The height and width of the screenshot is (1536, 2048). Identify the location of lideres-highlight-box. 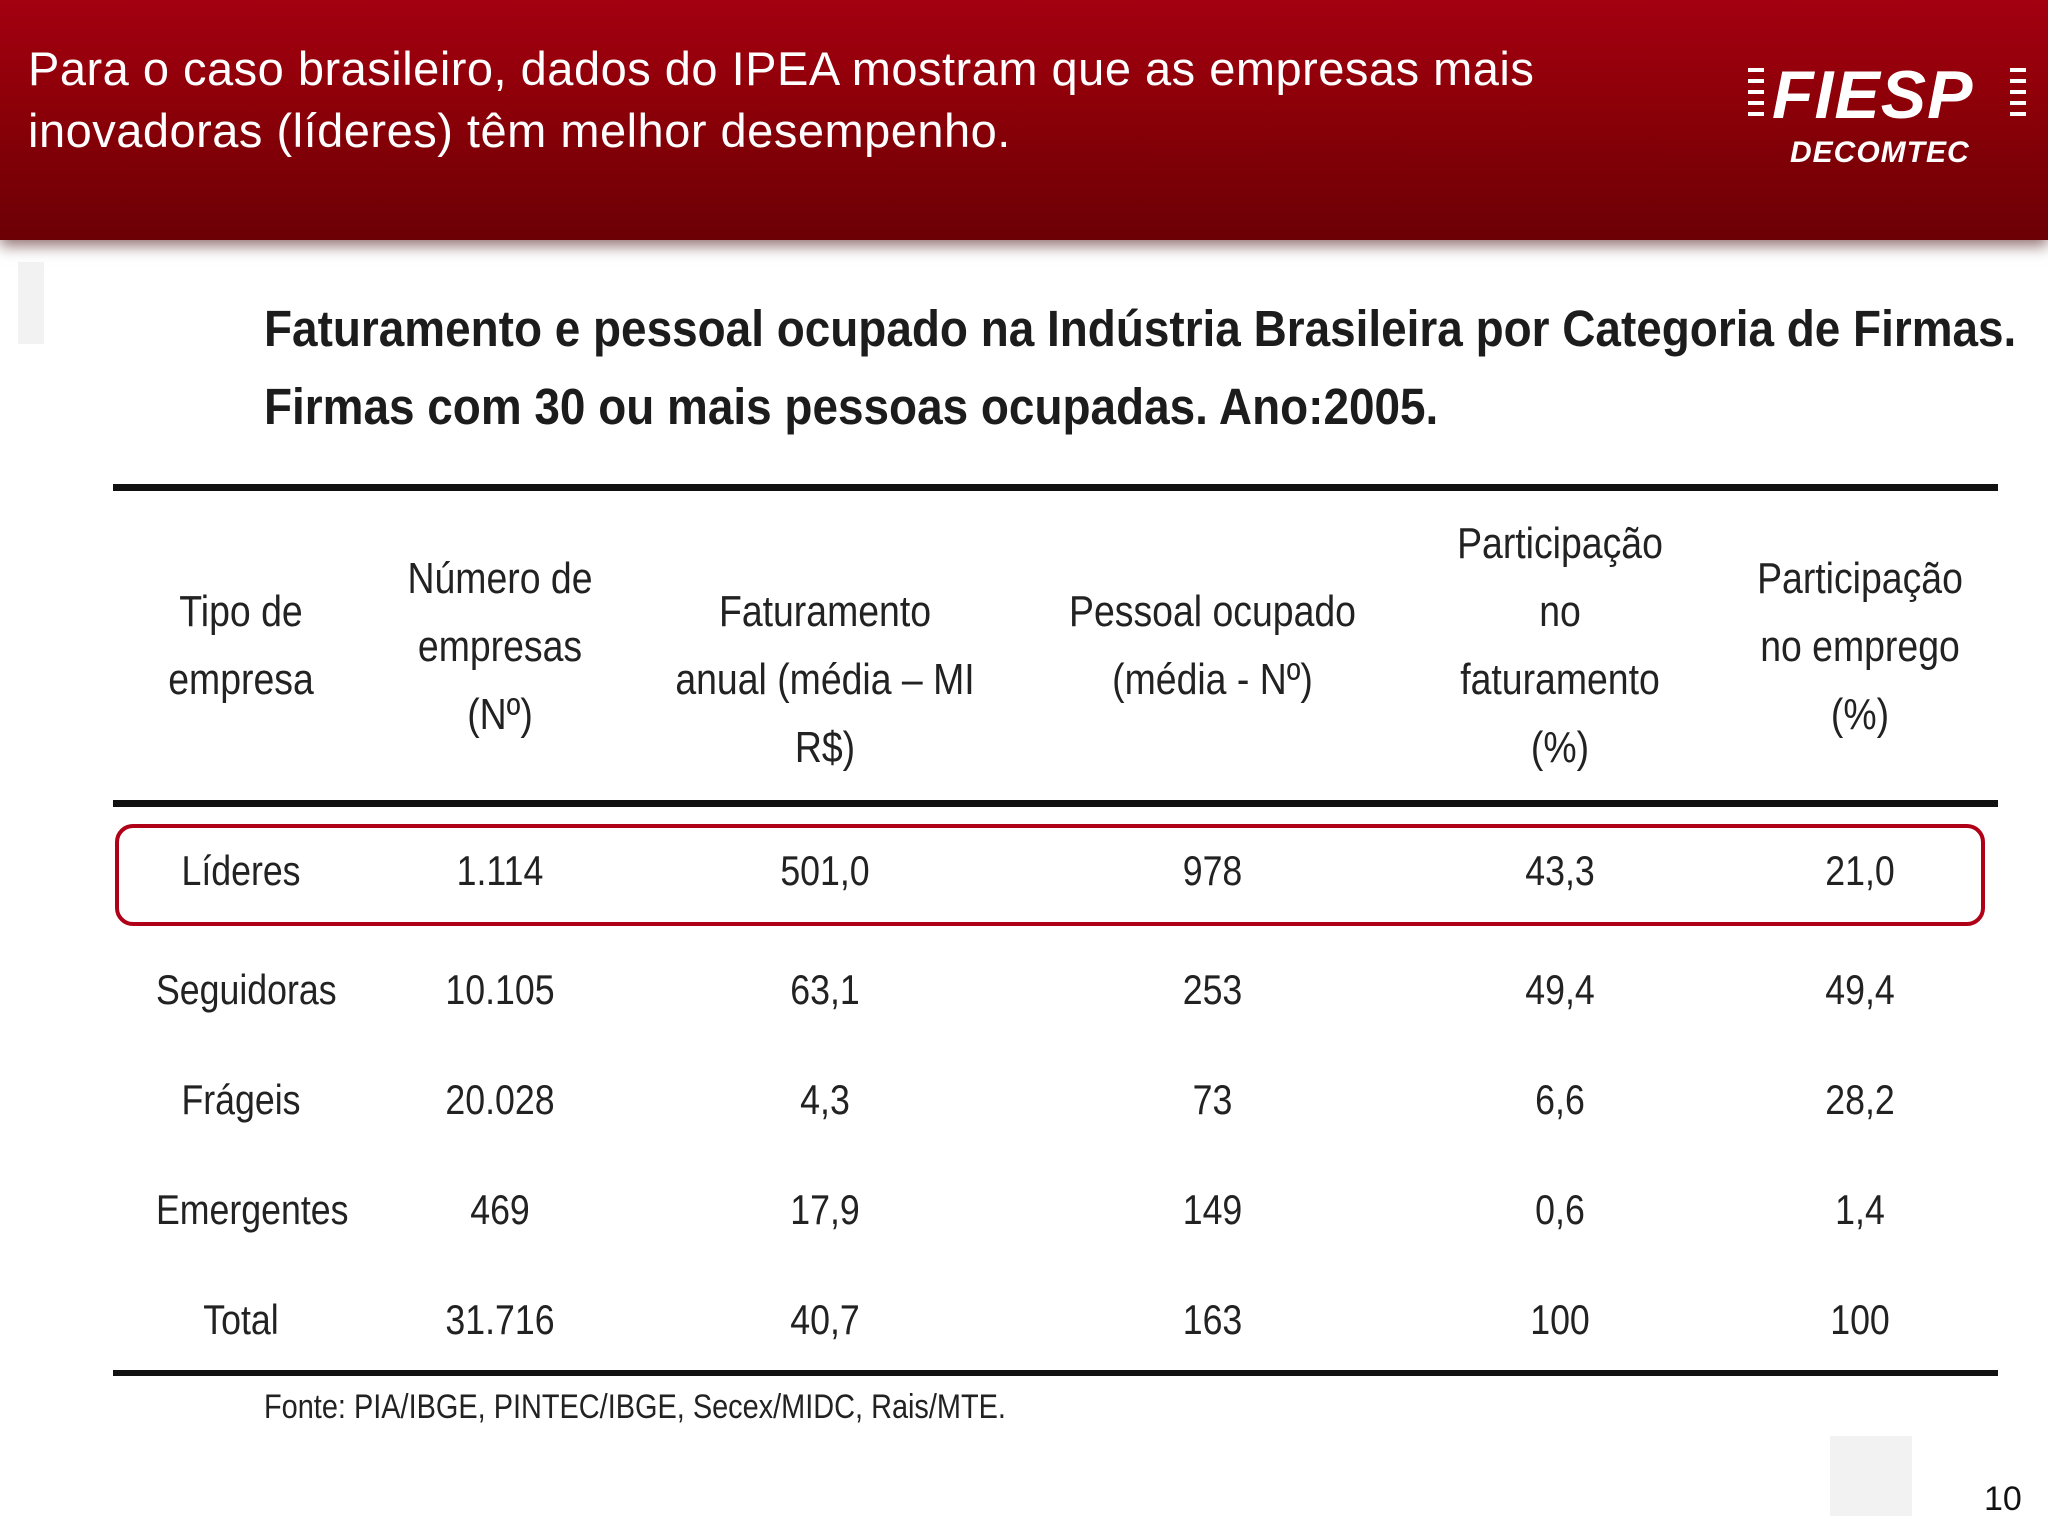
(1050, 875).